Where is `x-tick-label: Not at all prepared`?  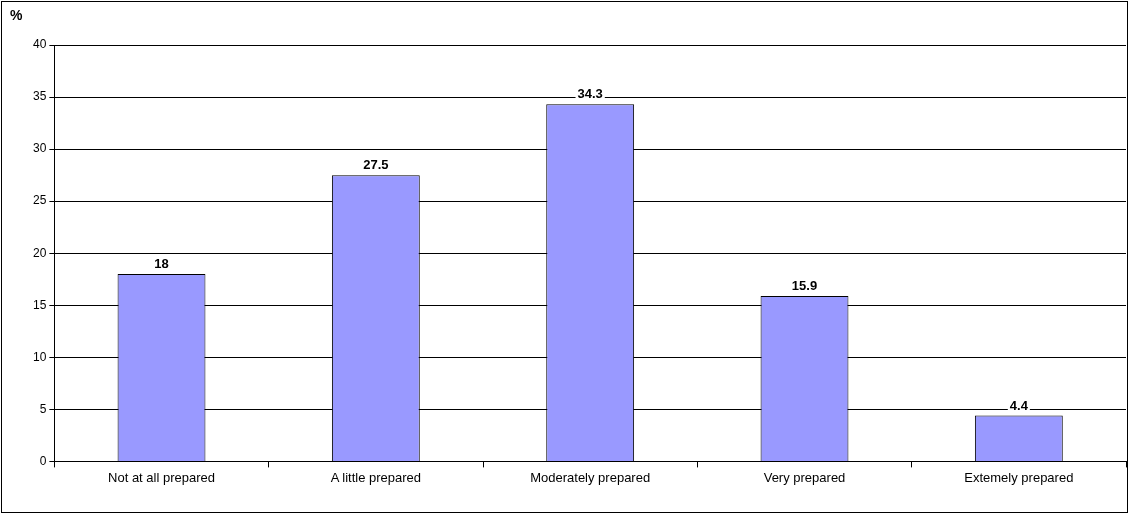 x-tick-label: Not at all prepared is located at coordinates (161, 477).